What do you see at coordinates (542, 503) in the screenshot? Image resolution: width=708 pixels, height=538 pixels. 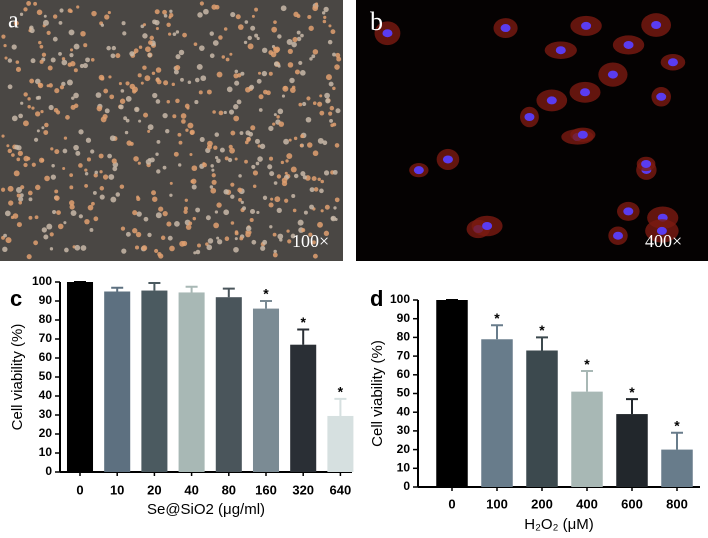 I see `x-tick-label: 200` at bounding box center [542, 503].